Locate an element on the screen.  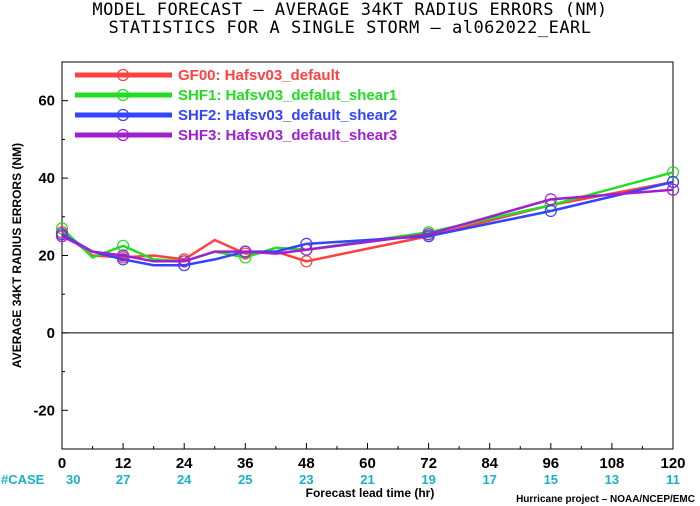
y-axis-label: AVERAGE 34KT RADIUS ERRORS (NM) is located at coordinates (17, 255).